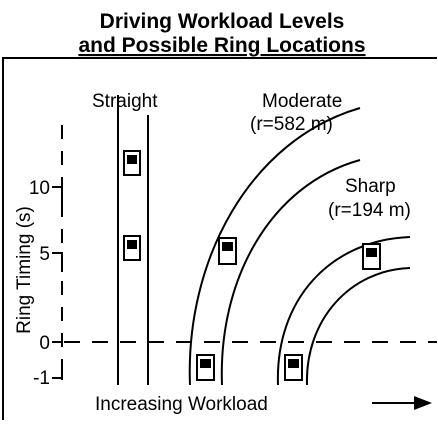 Image resolution: width=438 pixels, height=425 pixels. What do you see at coordinates (24, 270) in the screenshot?
I see `y-axis-label: Ring Timing (s)` at bounding box center [24, 270].